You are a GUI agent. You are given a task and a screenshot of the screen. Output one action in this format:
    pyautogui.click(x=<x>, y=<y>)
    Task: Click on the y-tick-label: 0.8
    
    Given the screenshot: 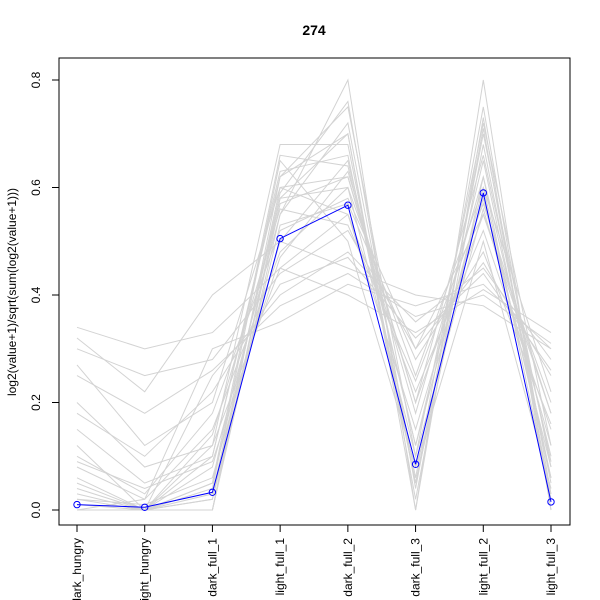 What is the action you would take?
    pyautogui.click(x=36, y=79)
    